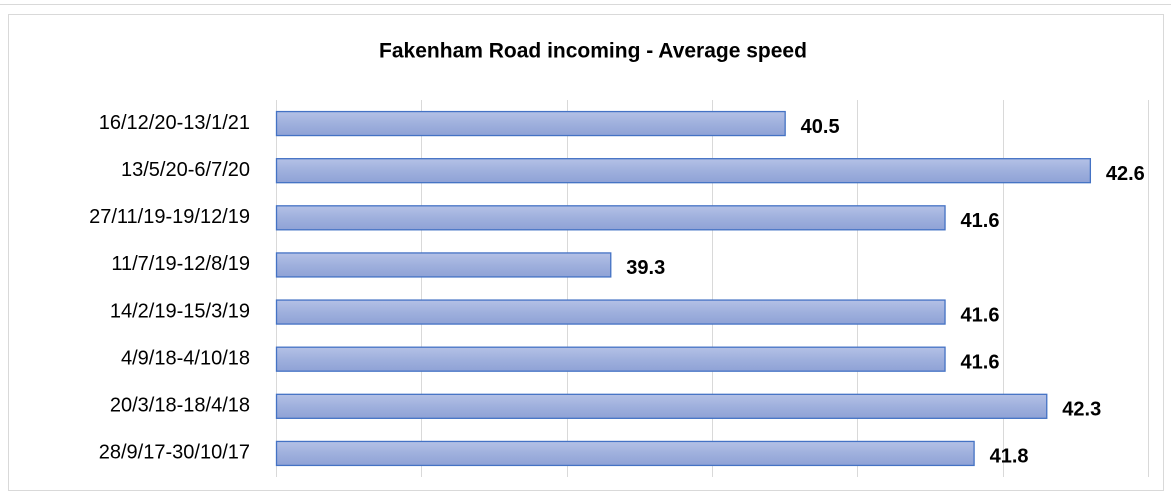 Image resolution: width=1171 pixels, height=497 pixels. What do you see at coordinates (645, 268) in the screenshot?
I see `value-label: 39.3` at bounding box center [645, 268].